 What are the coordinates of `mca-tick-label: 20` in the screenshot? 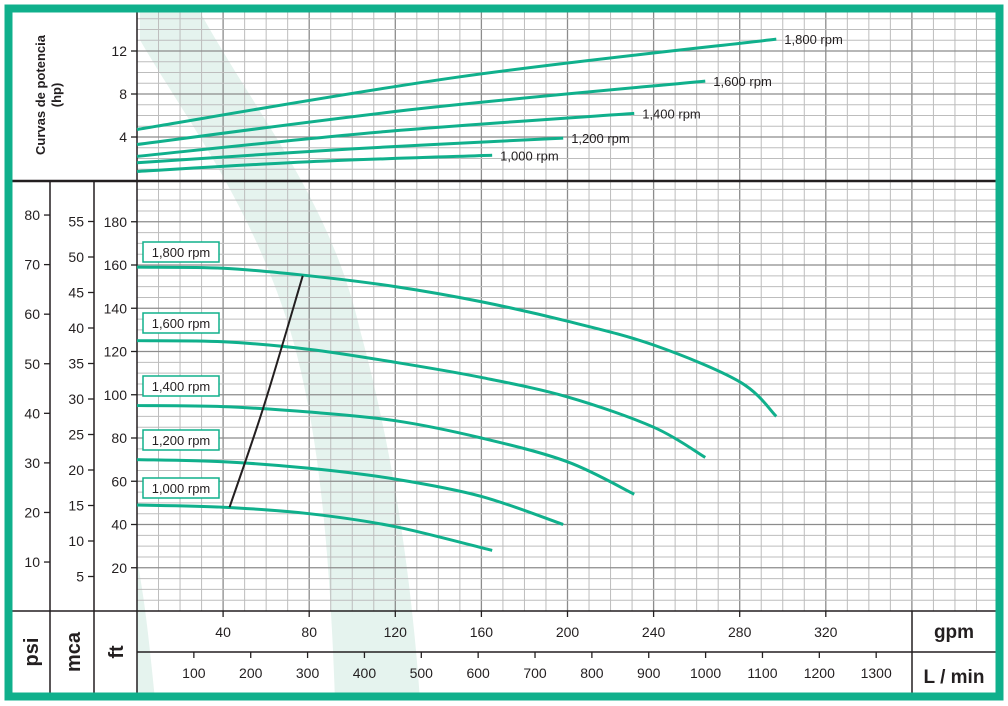 It's located at (76, 470).